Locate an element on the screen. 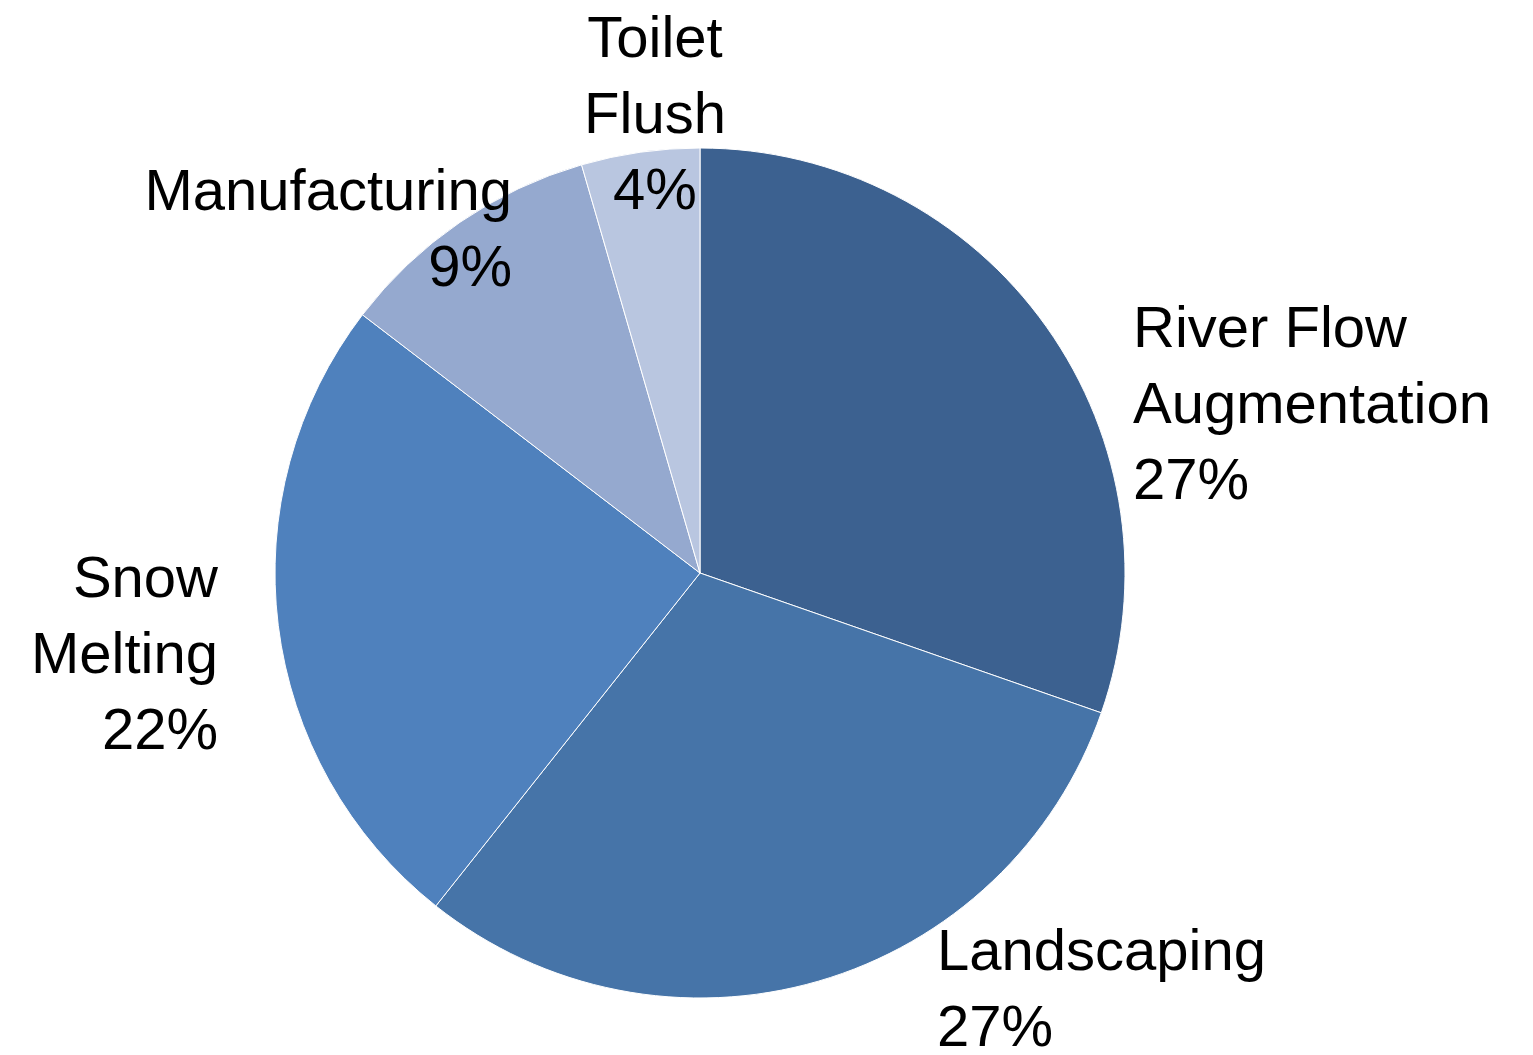  slice-label: Manufacturing is located at coordinates (328, 189).